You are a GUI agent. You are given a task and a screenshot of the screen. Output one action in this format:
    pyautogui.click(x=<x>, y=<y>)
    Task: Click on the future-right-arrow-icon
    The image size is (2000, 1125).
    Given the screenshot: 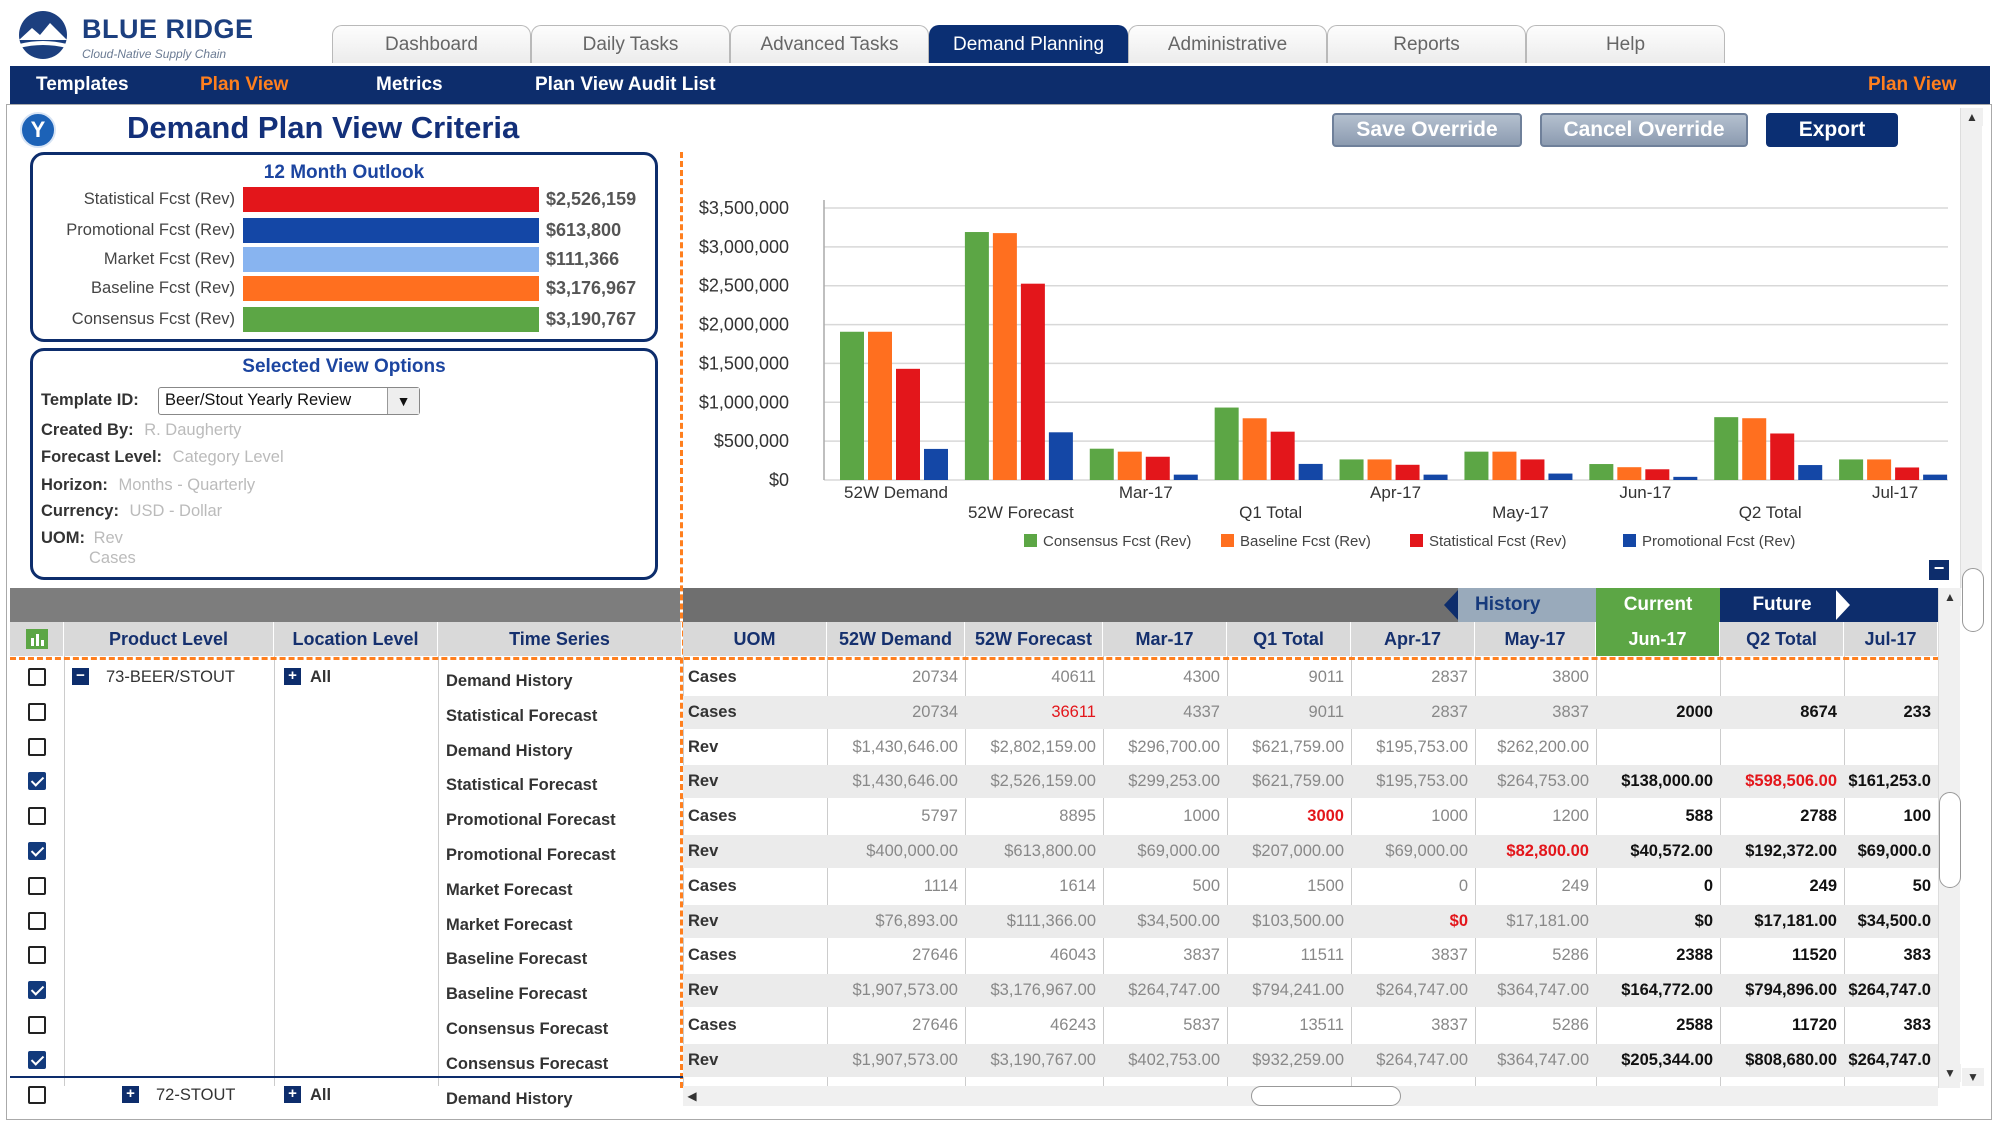 What is the action you would take?
    pyautogui.click(x=1843, y=605)
    